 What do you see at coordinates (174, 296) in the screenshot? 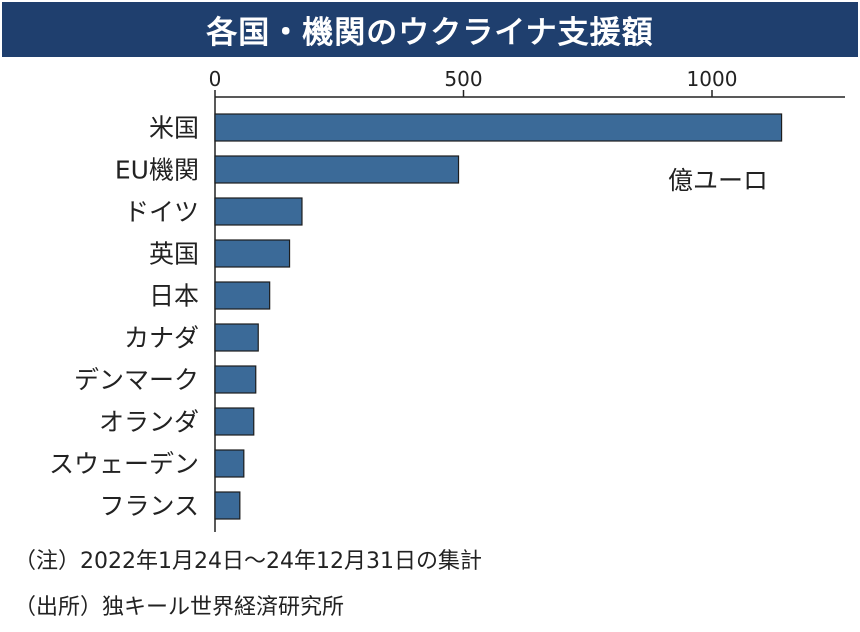
I see `category-label: 日本` at bounding box center [174, 296].